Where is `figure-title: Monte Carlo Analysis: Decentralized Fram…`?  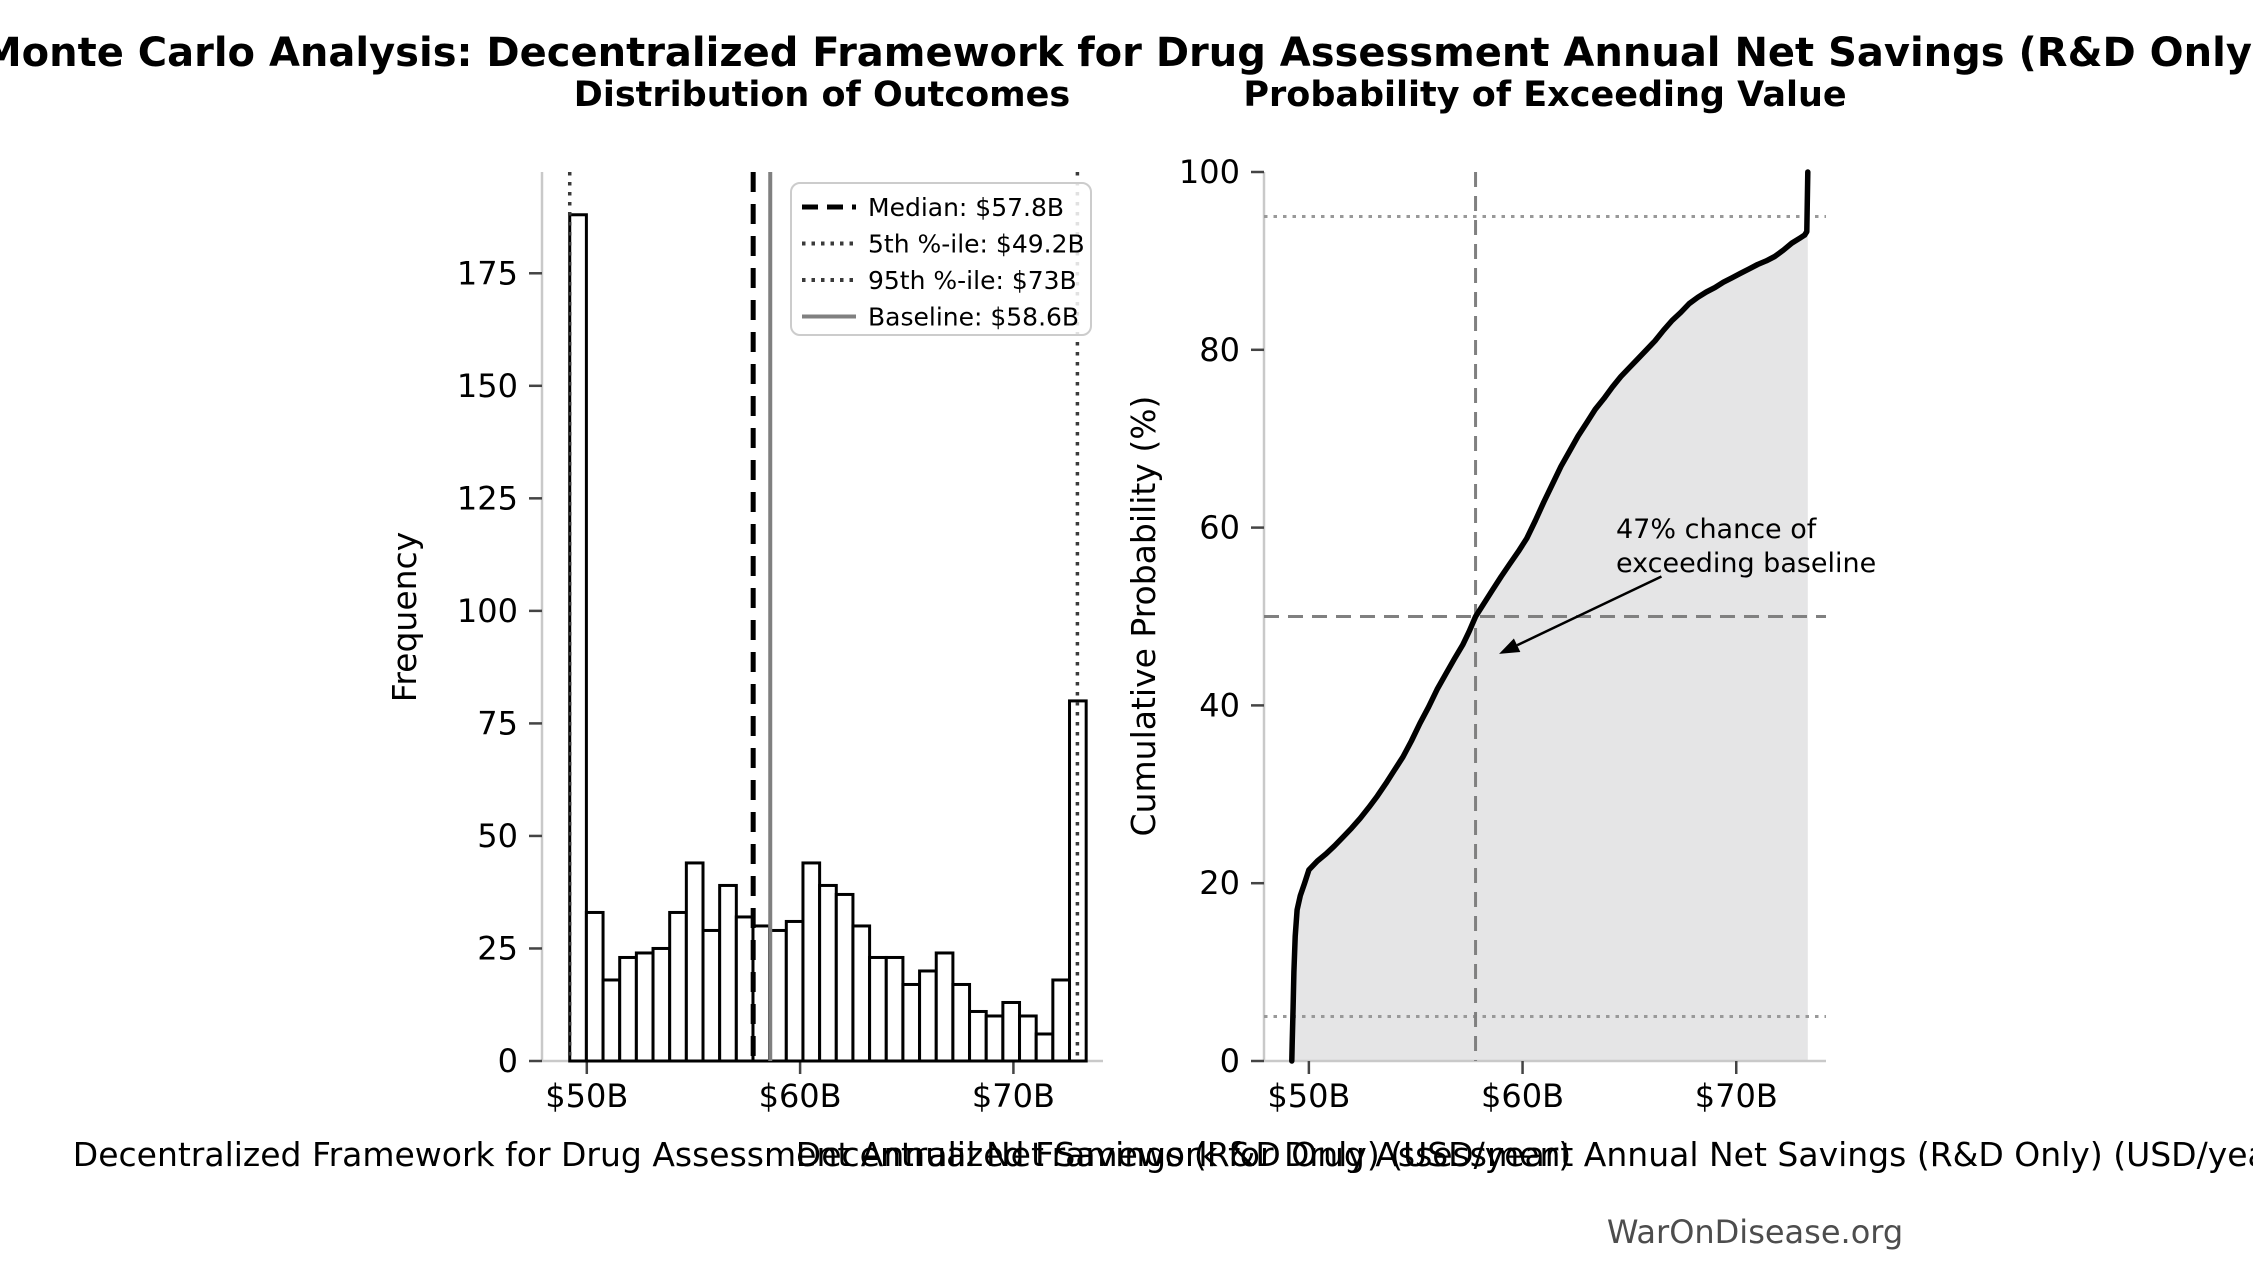
figure-title: Monte Carlo Analysis: Decentralized Fram… is located at coordinates (1126, 53).